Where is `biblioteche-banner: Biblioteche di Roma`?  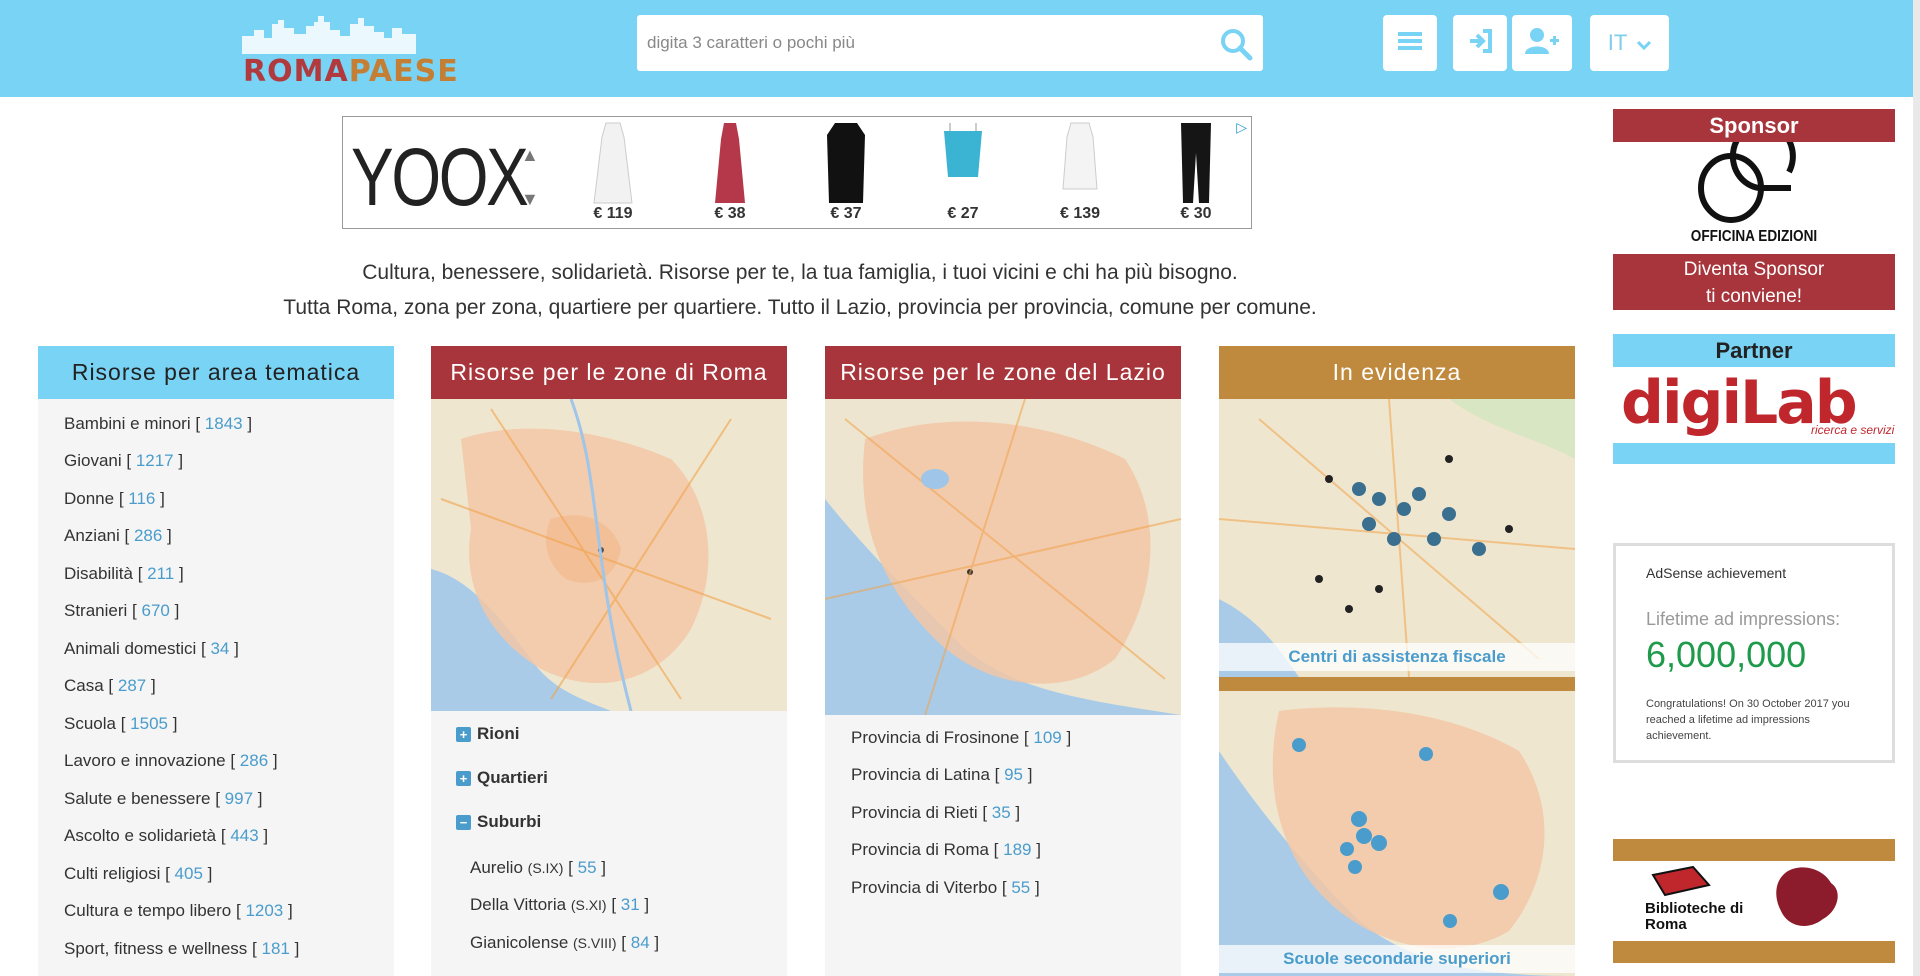
biblioteche-banner: Biblioteche di Roma is located at coordinates (1754, 901).